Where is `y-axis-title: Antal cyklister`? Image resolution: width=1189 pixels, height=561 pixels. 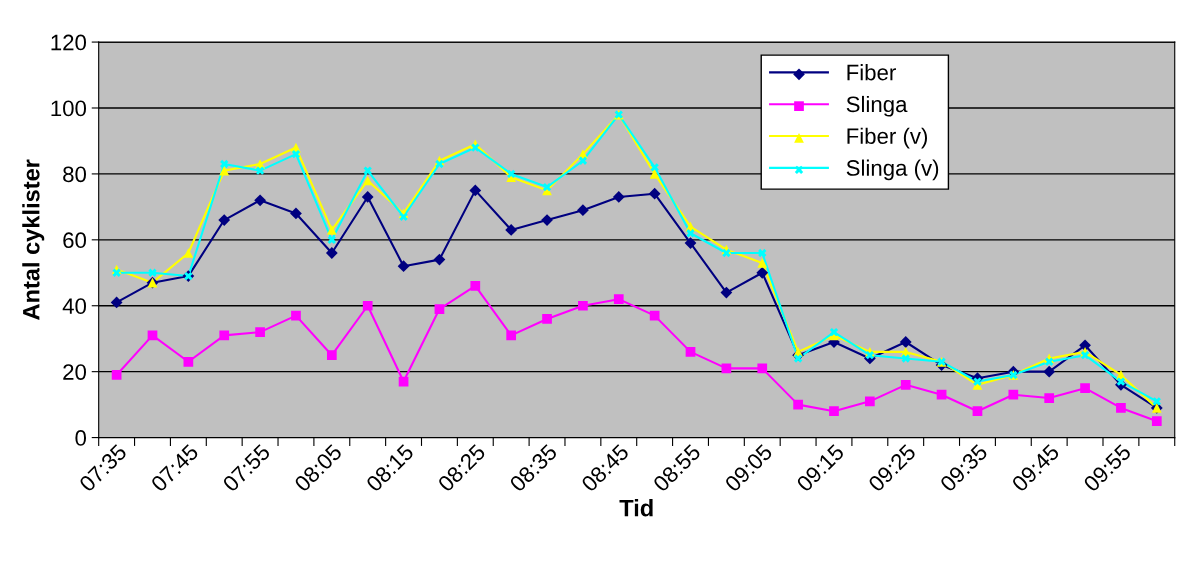 y-axis-title: Antal cyklister is located at coordinates (33, 239).